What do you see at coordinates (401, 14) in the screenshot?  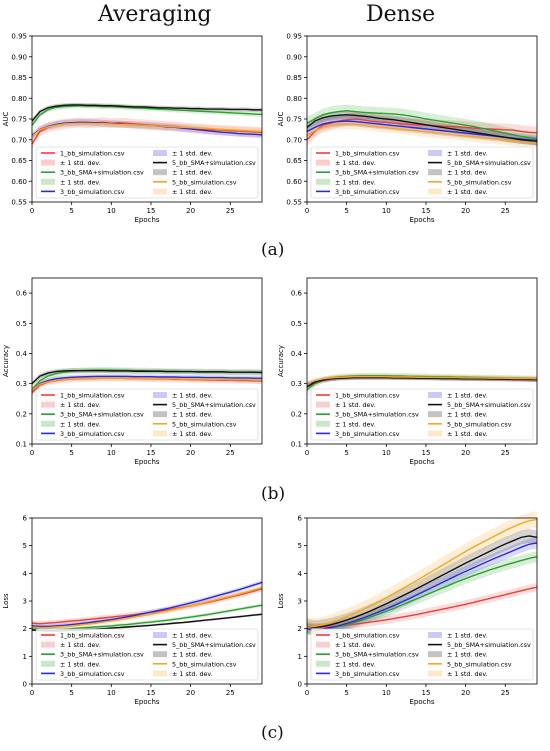 I see `column-title-dense: Dense` at bounding box center [401, 14].